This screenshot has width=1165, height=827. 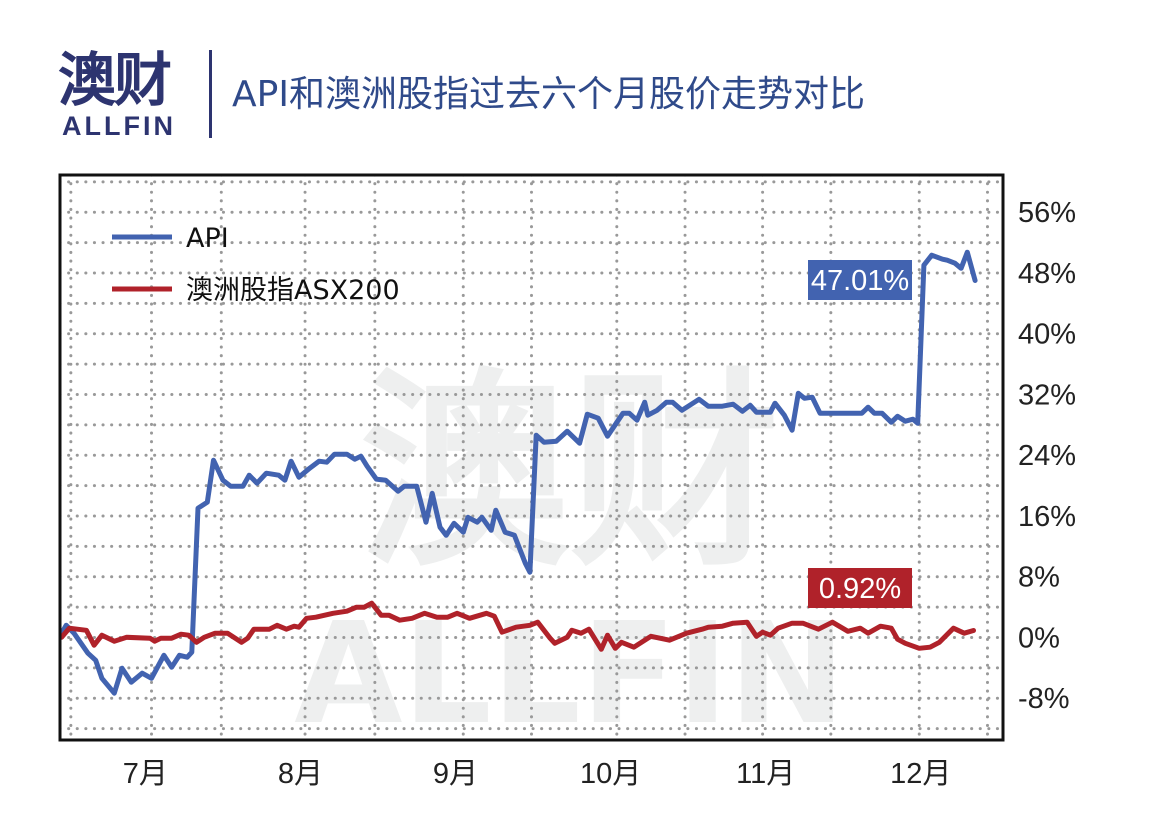 What do you see at coordinates (1047, 335) in the screenshot?
I see `y-tick-label: 40%` at bounding box center [1047, 335].